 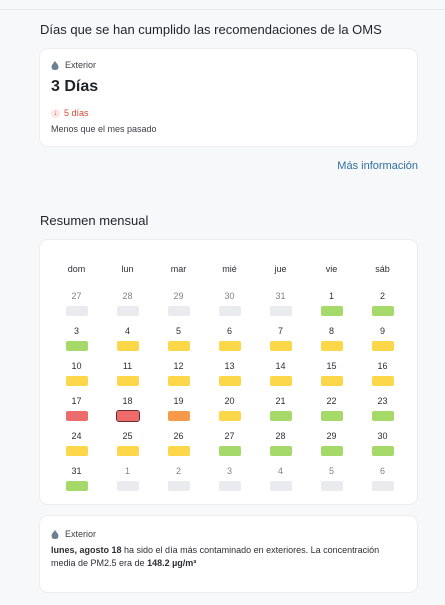 I want to click on calendar-day: 3, so click(x=76, y=339).